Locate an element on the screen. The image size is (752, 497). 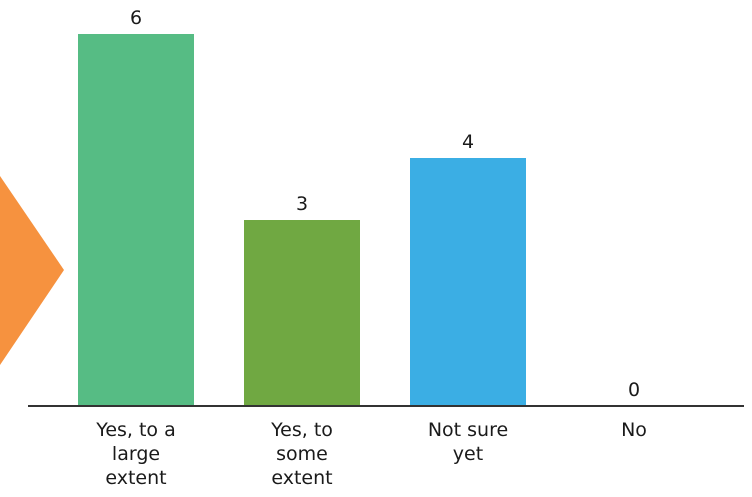
x-tick-label-line: No is located at coordinates (634, 430).